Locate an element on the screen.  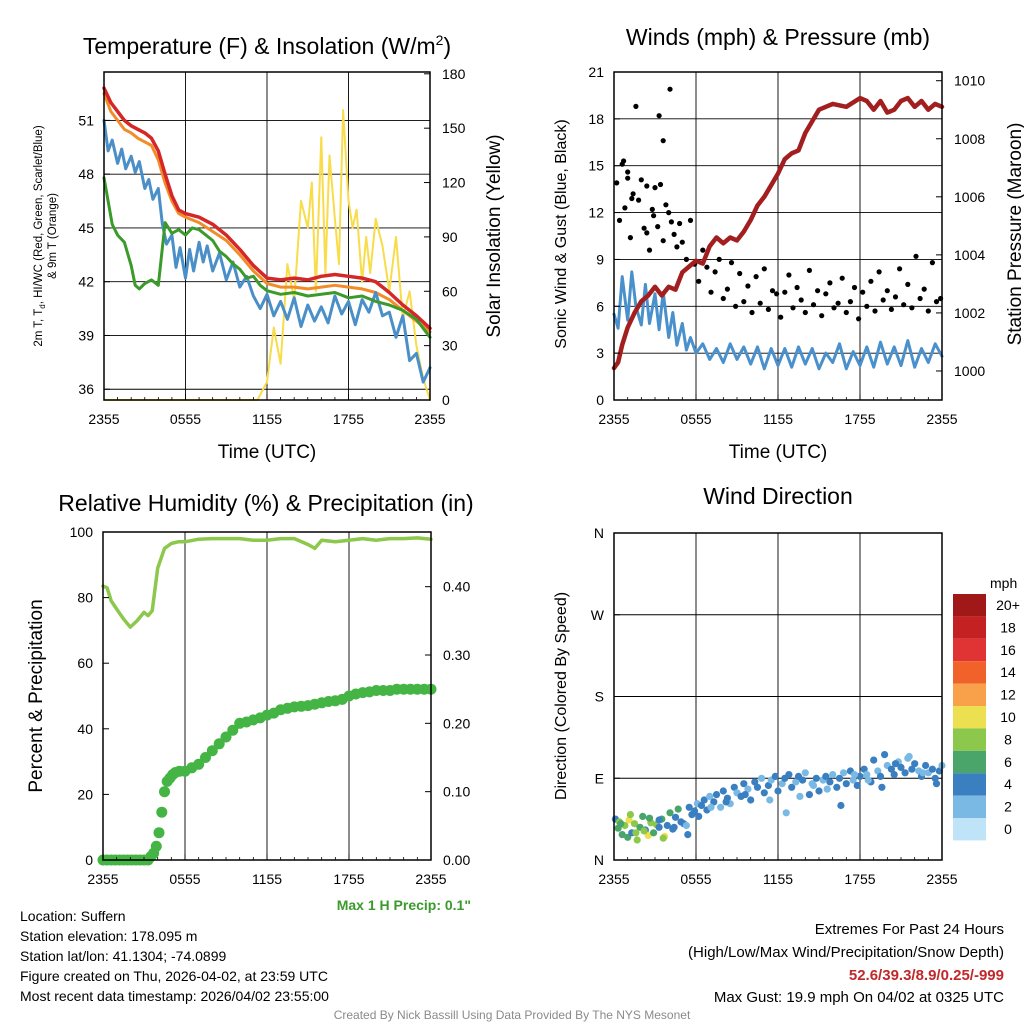
y2-tick-label: 120 is located at coordinates (454, 183).